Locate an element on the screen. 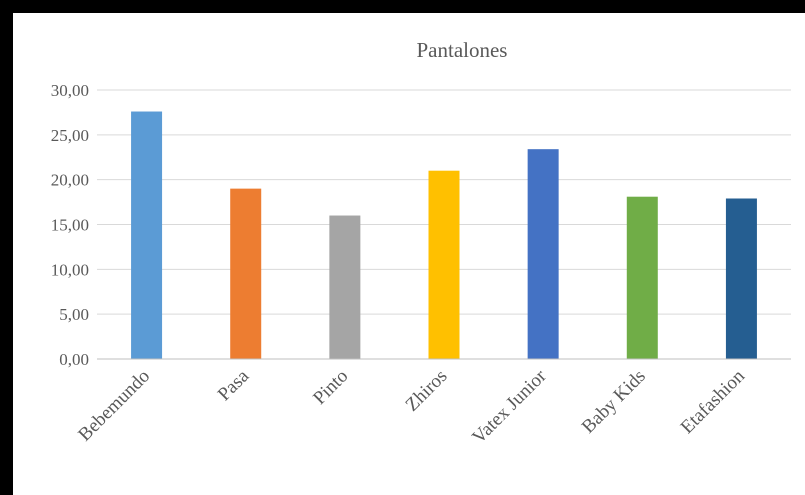  y-tick-label: 25,00 is located at coordinates (70, 135).